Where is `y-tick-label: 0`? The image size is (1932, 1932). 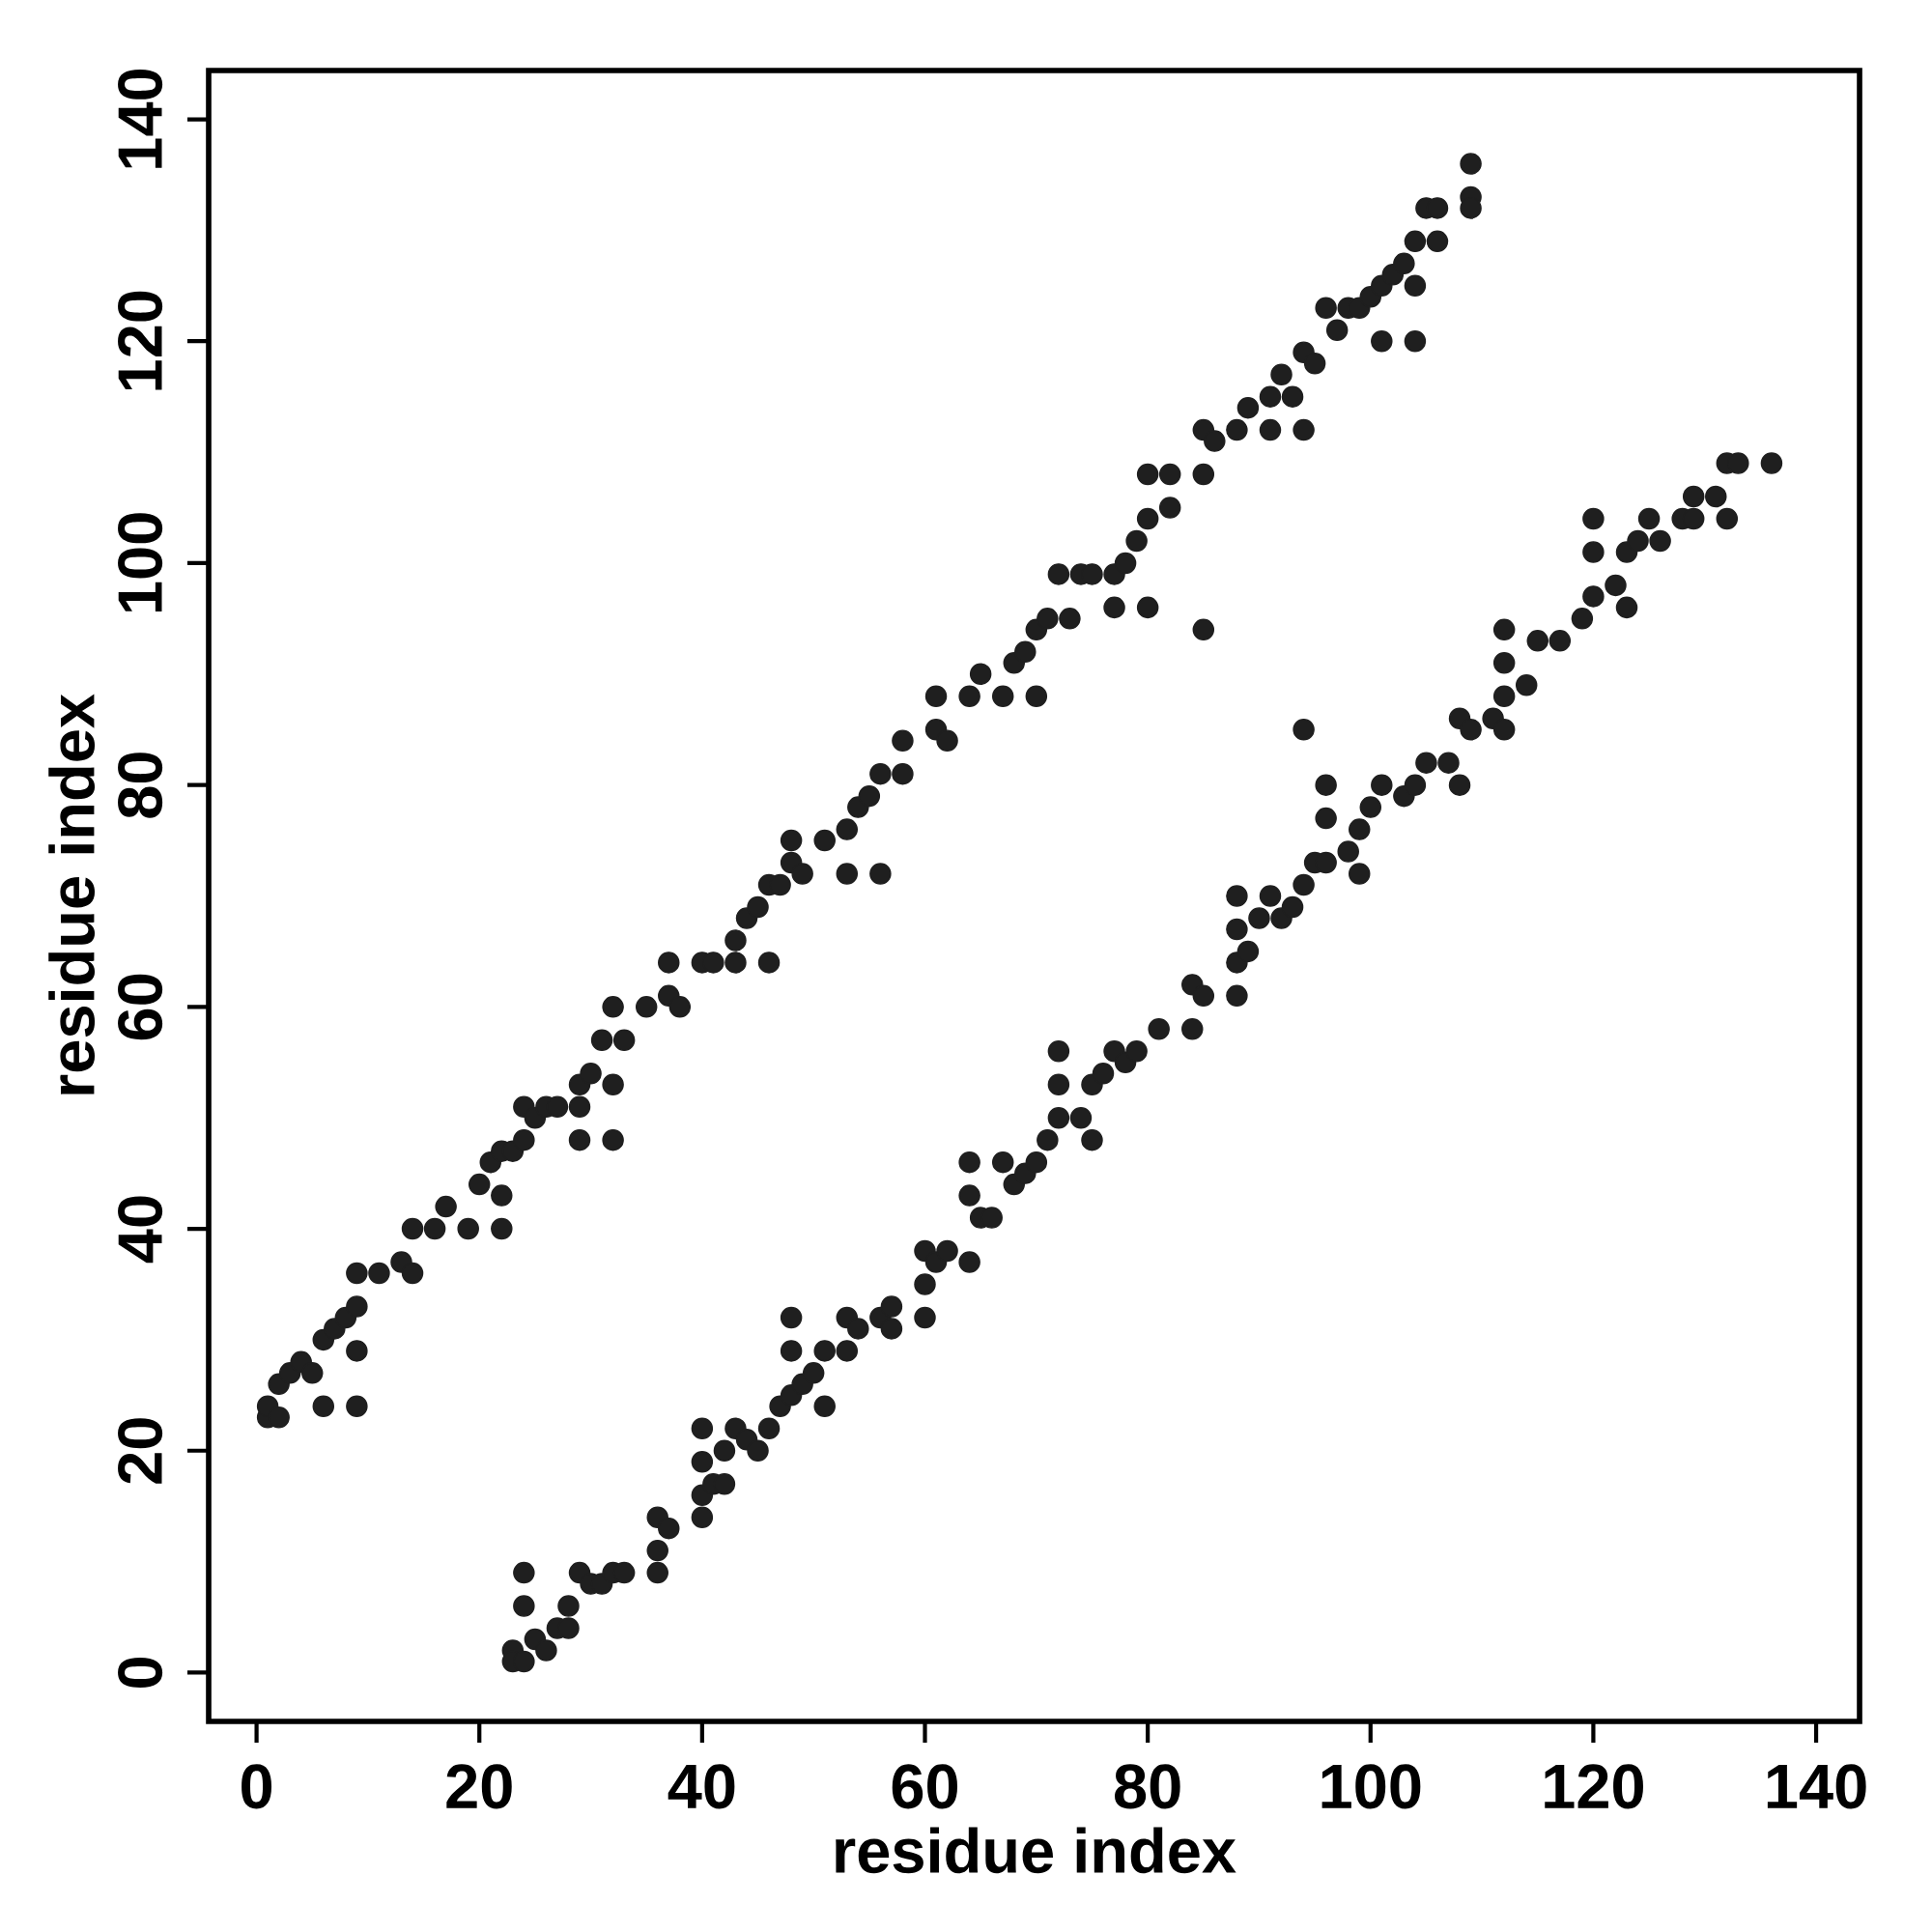
y-tick-label: 0 is located at coordinates (140, 1673).